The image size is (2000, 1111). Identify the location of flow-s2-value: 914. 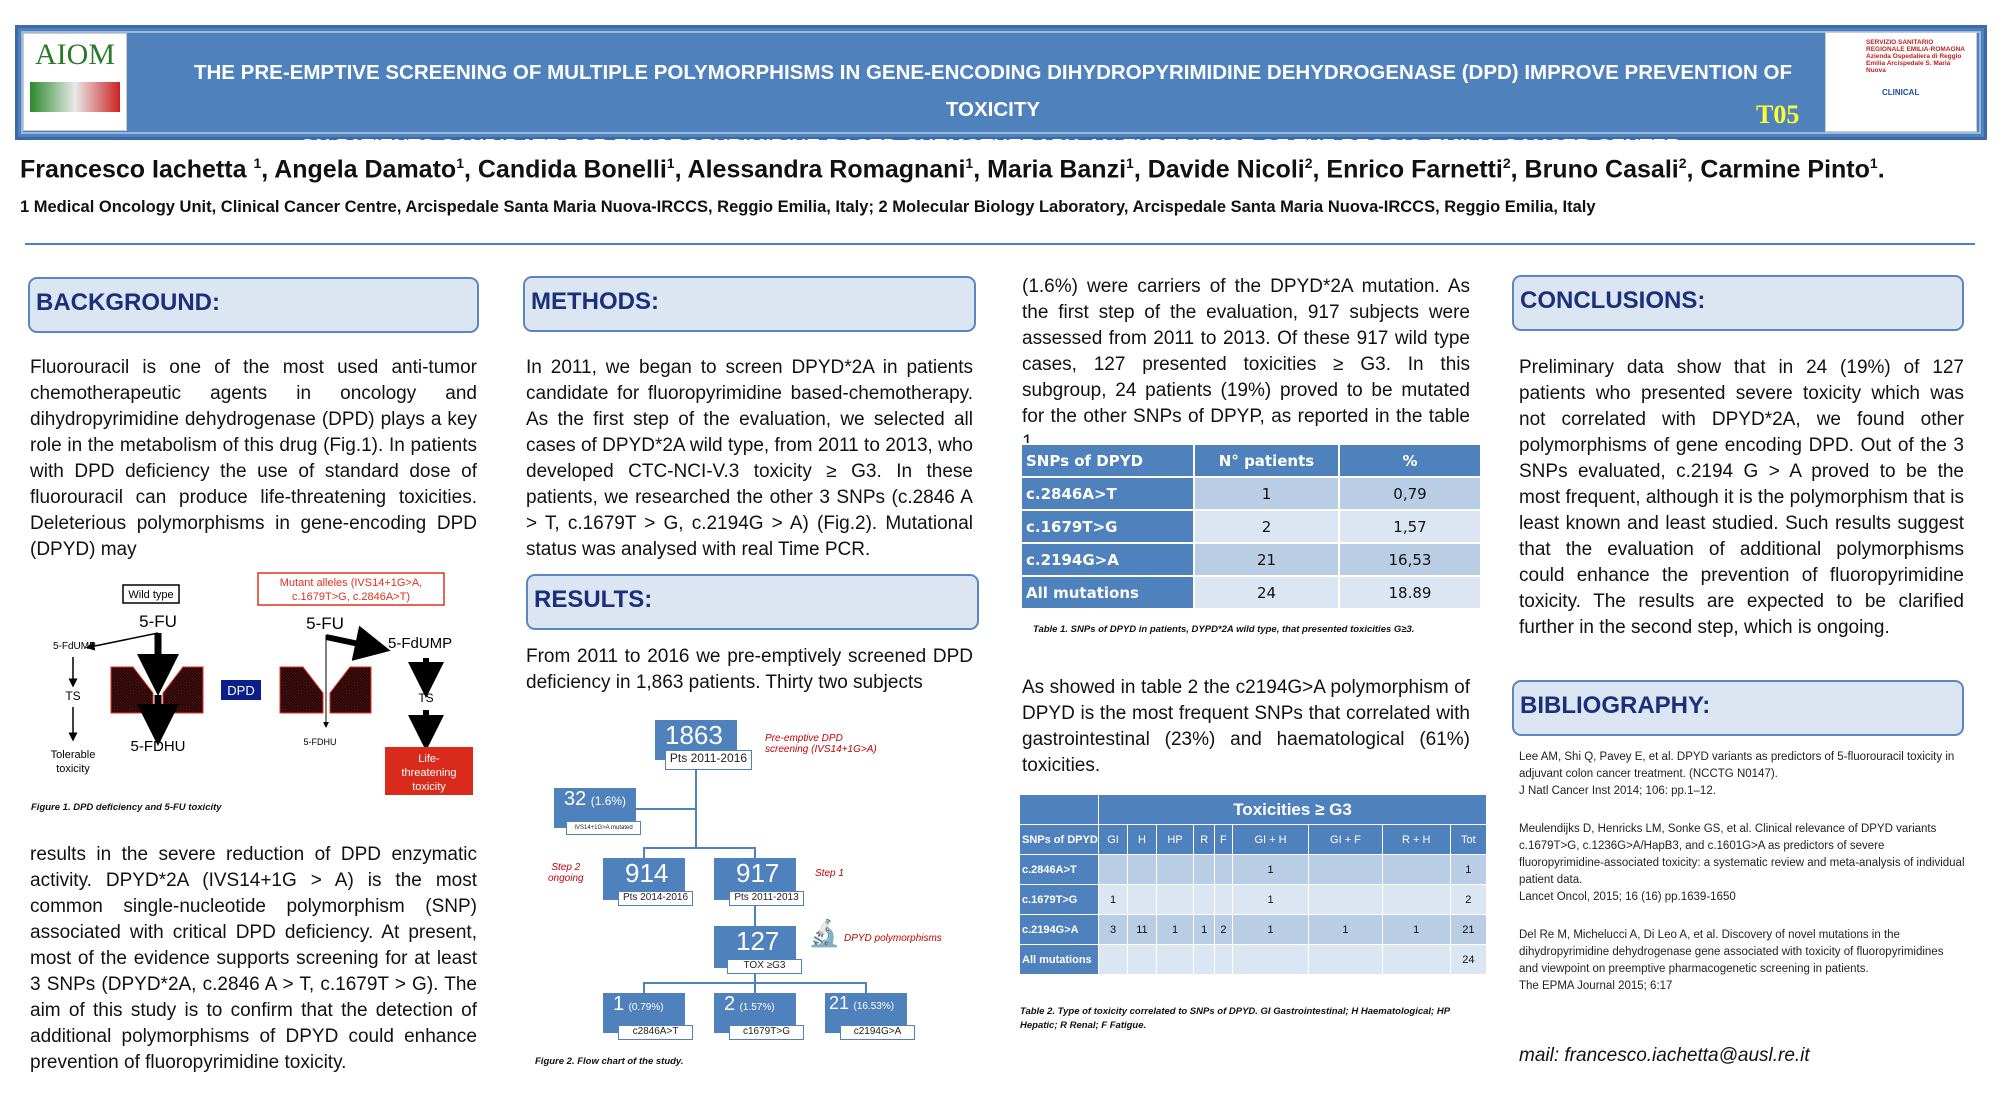
(647, 873).